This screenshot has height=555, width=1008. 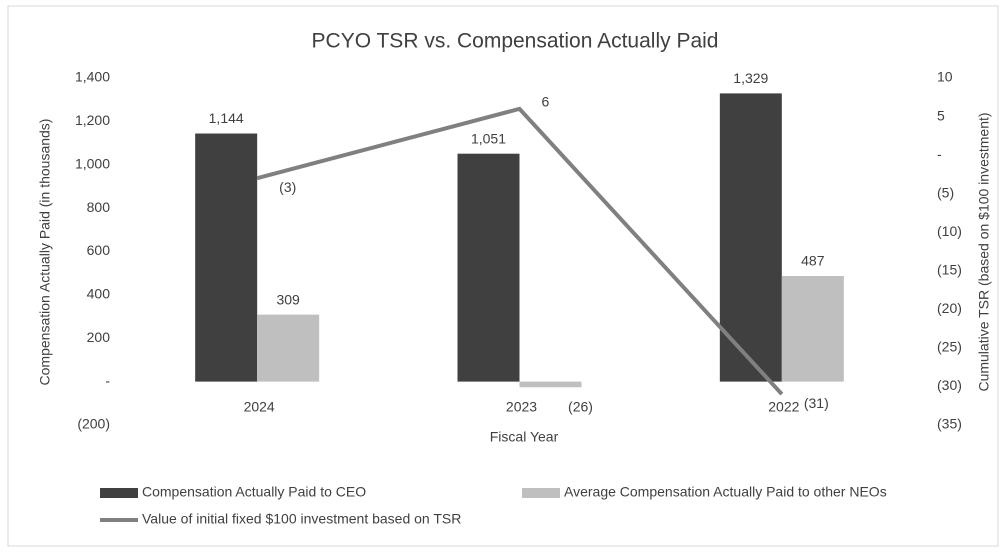 What do you see at coordinates (524, 437) in the screenshot?
I see `x-axis-title: Fiscal Year` at bounding box center [524, 437].